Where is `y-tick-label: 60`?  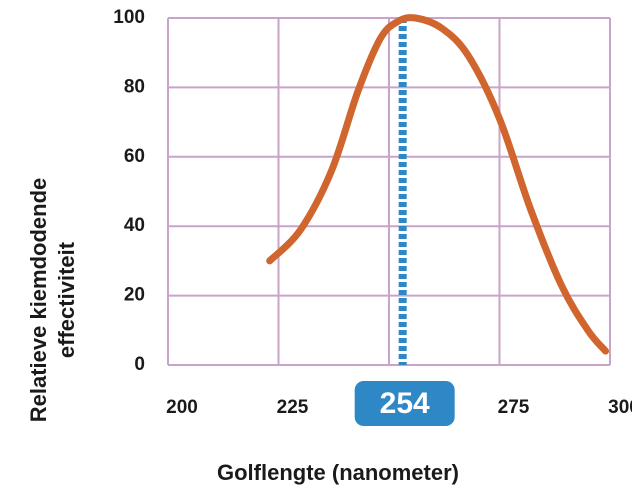
y-tick-label: 60 is located at coordinates (134, 156).